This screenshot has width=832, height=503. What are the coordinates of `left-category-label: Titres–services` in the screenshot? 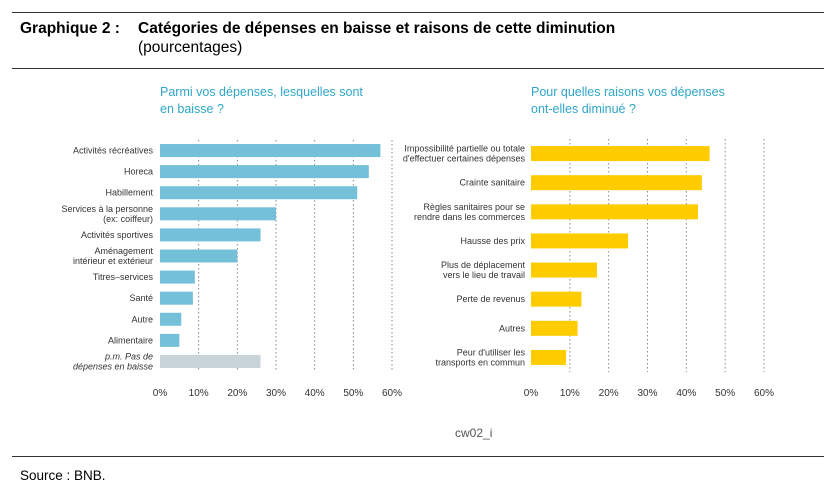 It's located at (123, 277).